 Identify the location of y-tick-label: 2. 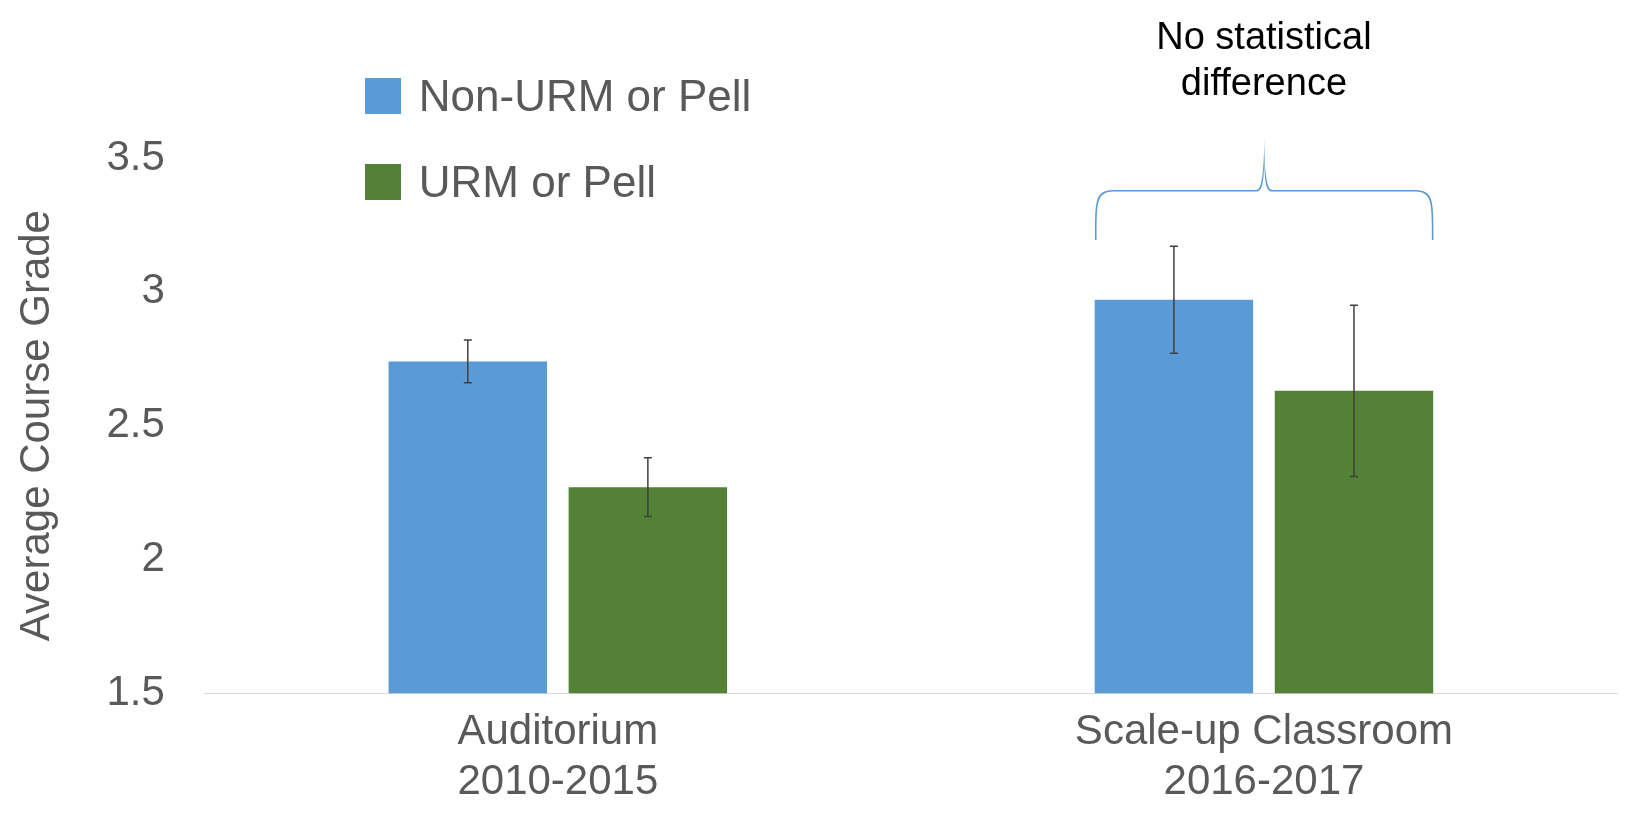
(153, 556).